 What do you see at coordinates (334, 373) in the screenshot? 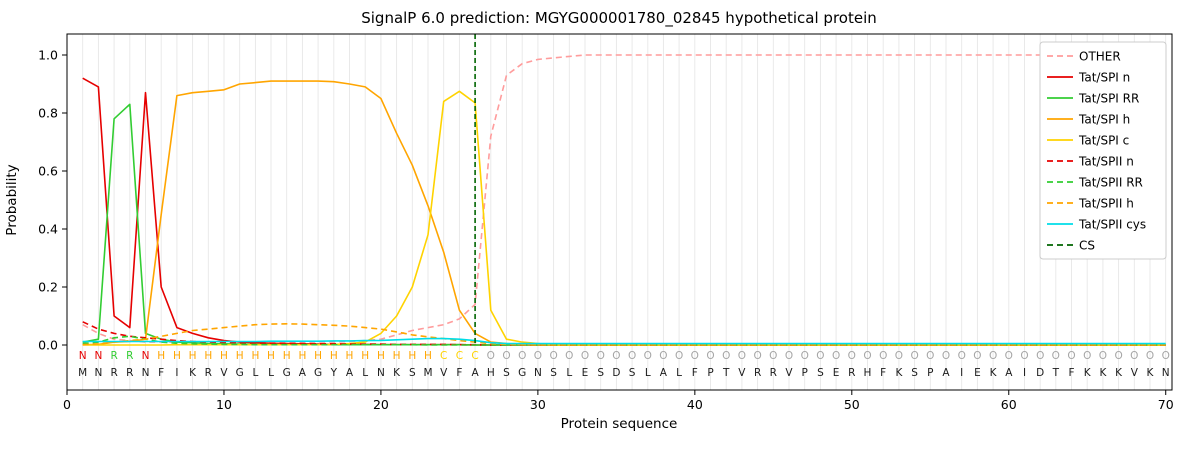
I see `sequence-letter: Y` at bounding box center [334, 373].